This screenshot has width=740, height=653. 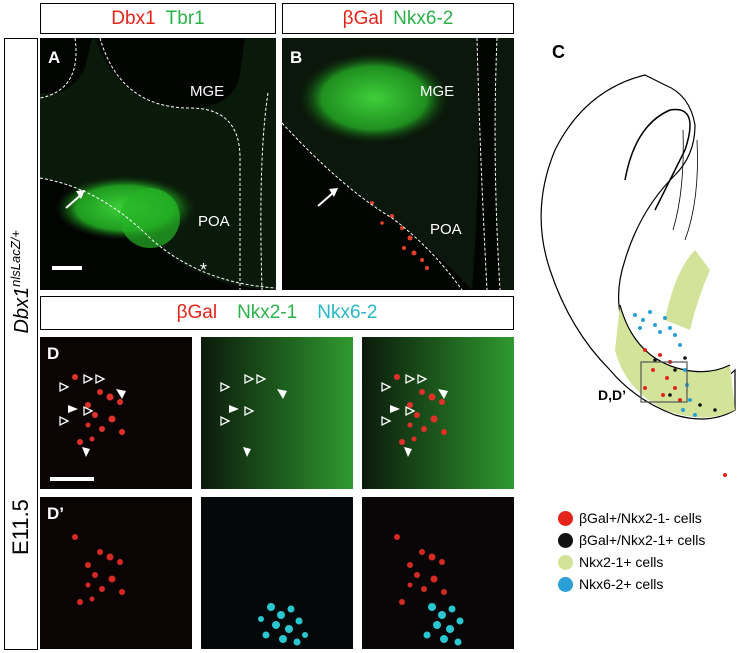 I want to click on header-panel-a: Dbx1 Tbr1, so click(x=158, y=18).